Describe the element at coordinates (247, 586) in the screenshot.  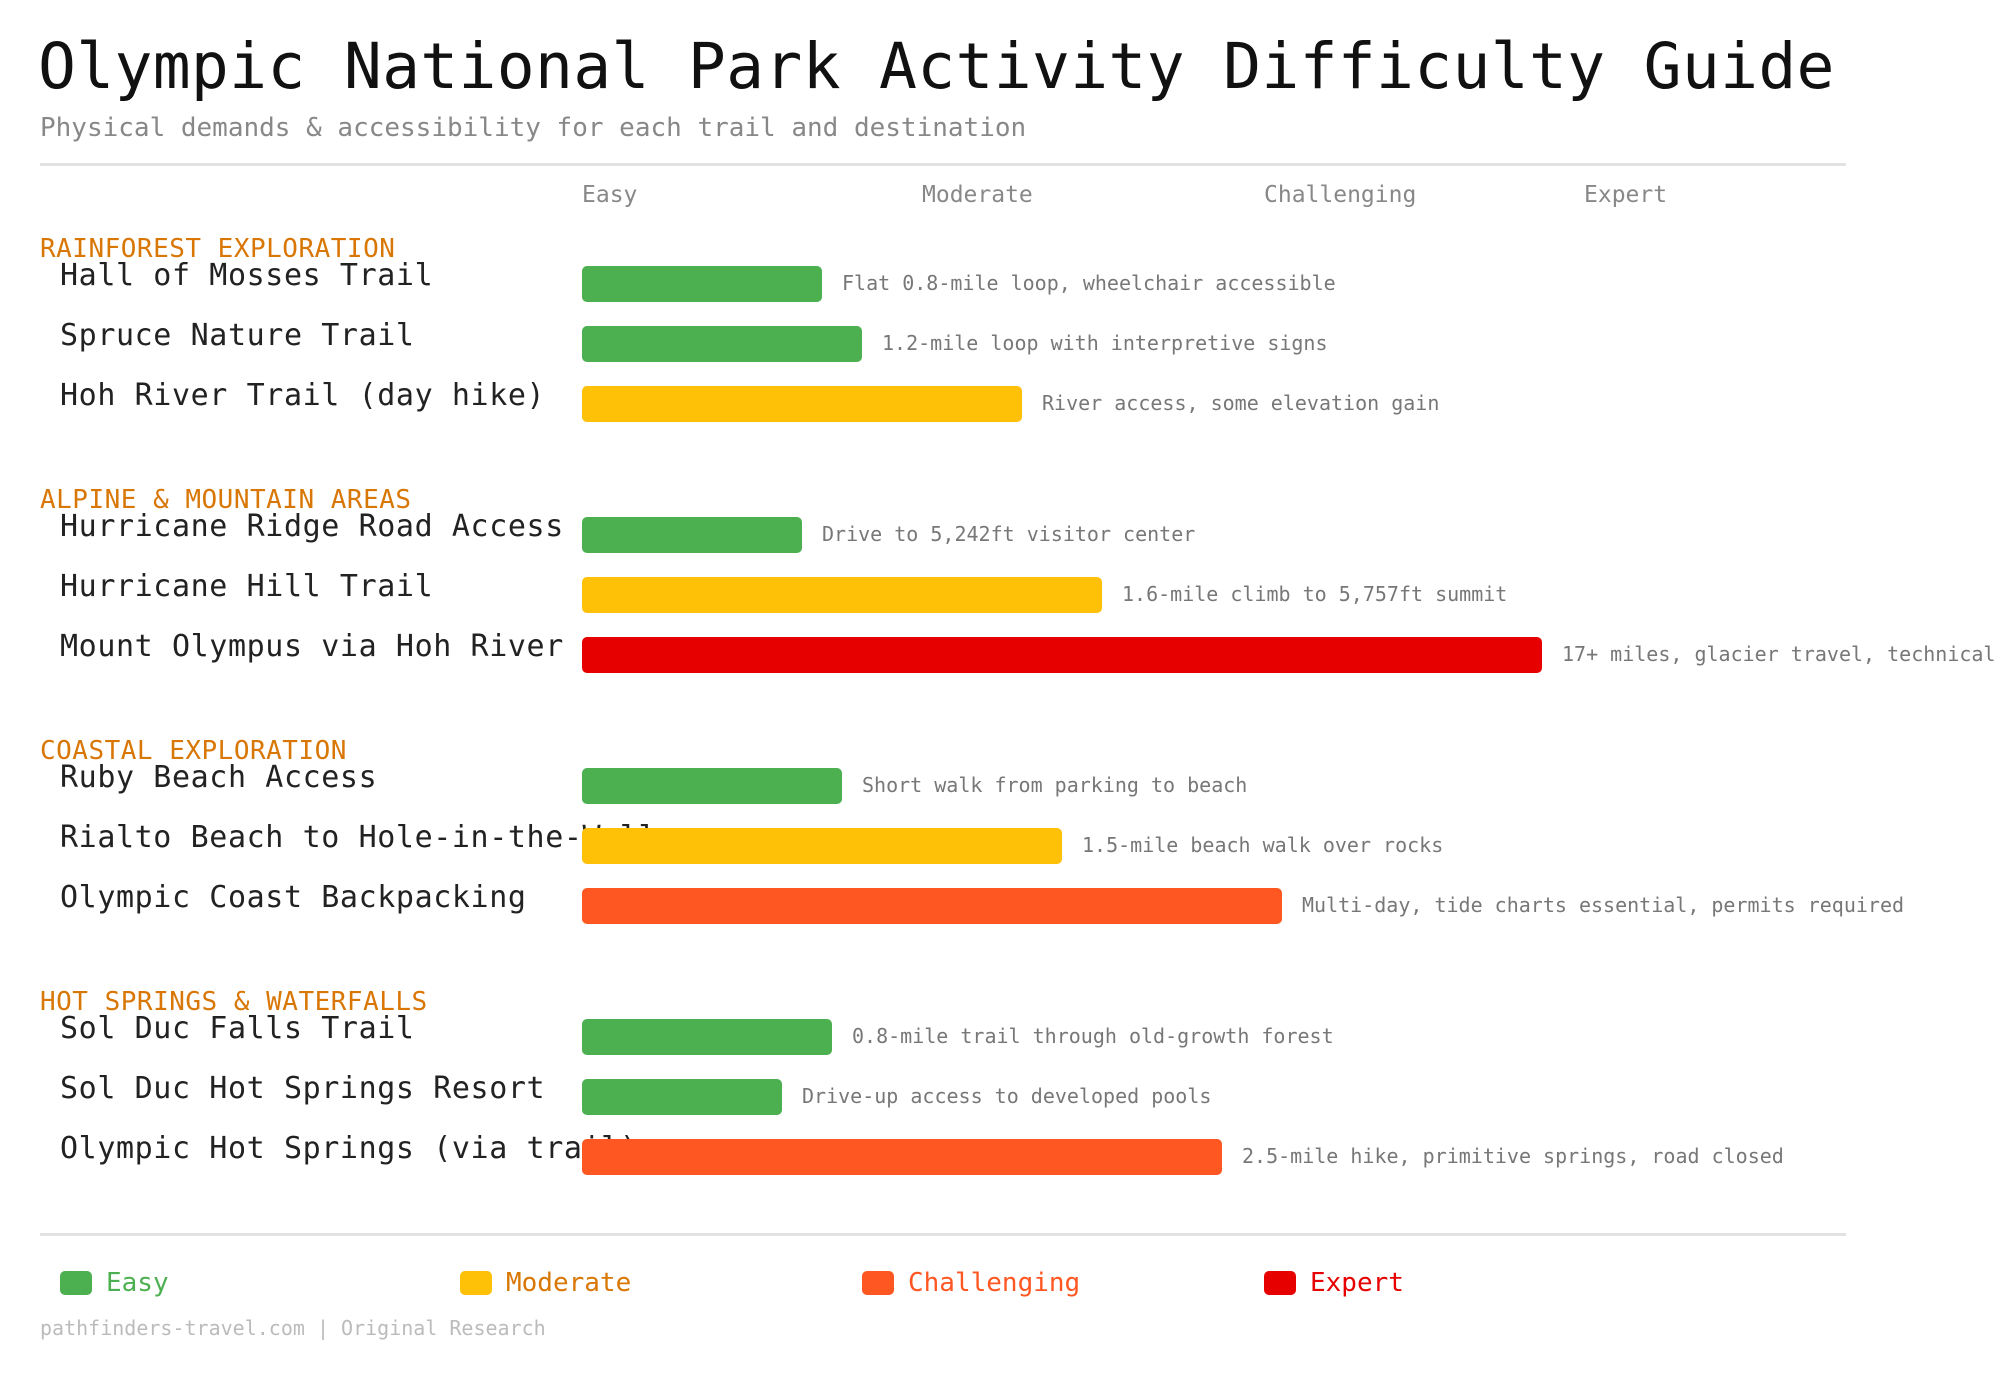
I see `activity-label: Hurricane Hill Trail` at that location.